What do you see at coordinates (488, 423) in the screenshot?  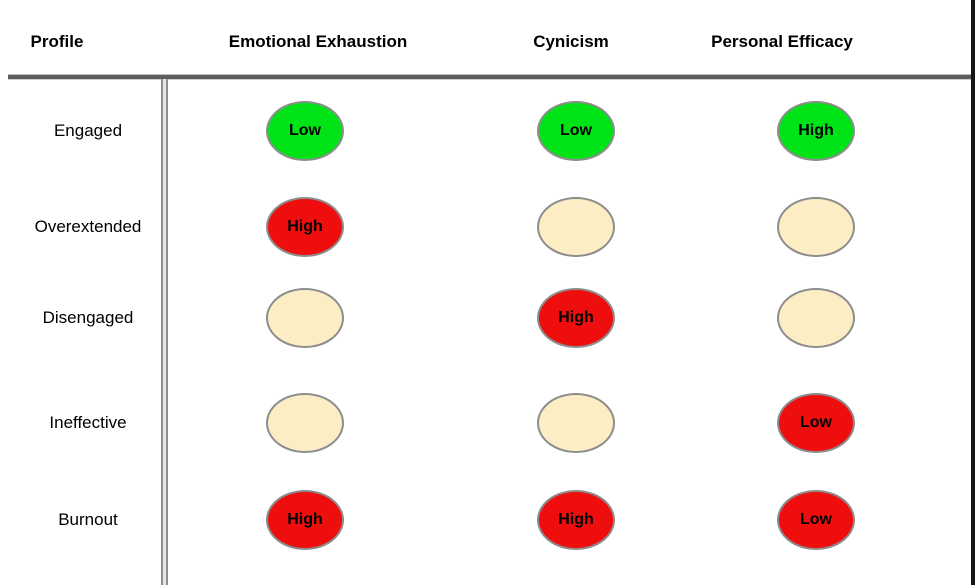 I see `table-row-ineffective: Ineffective Low` at bounding box center [488, 423].